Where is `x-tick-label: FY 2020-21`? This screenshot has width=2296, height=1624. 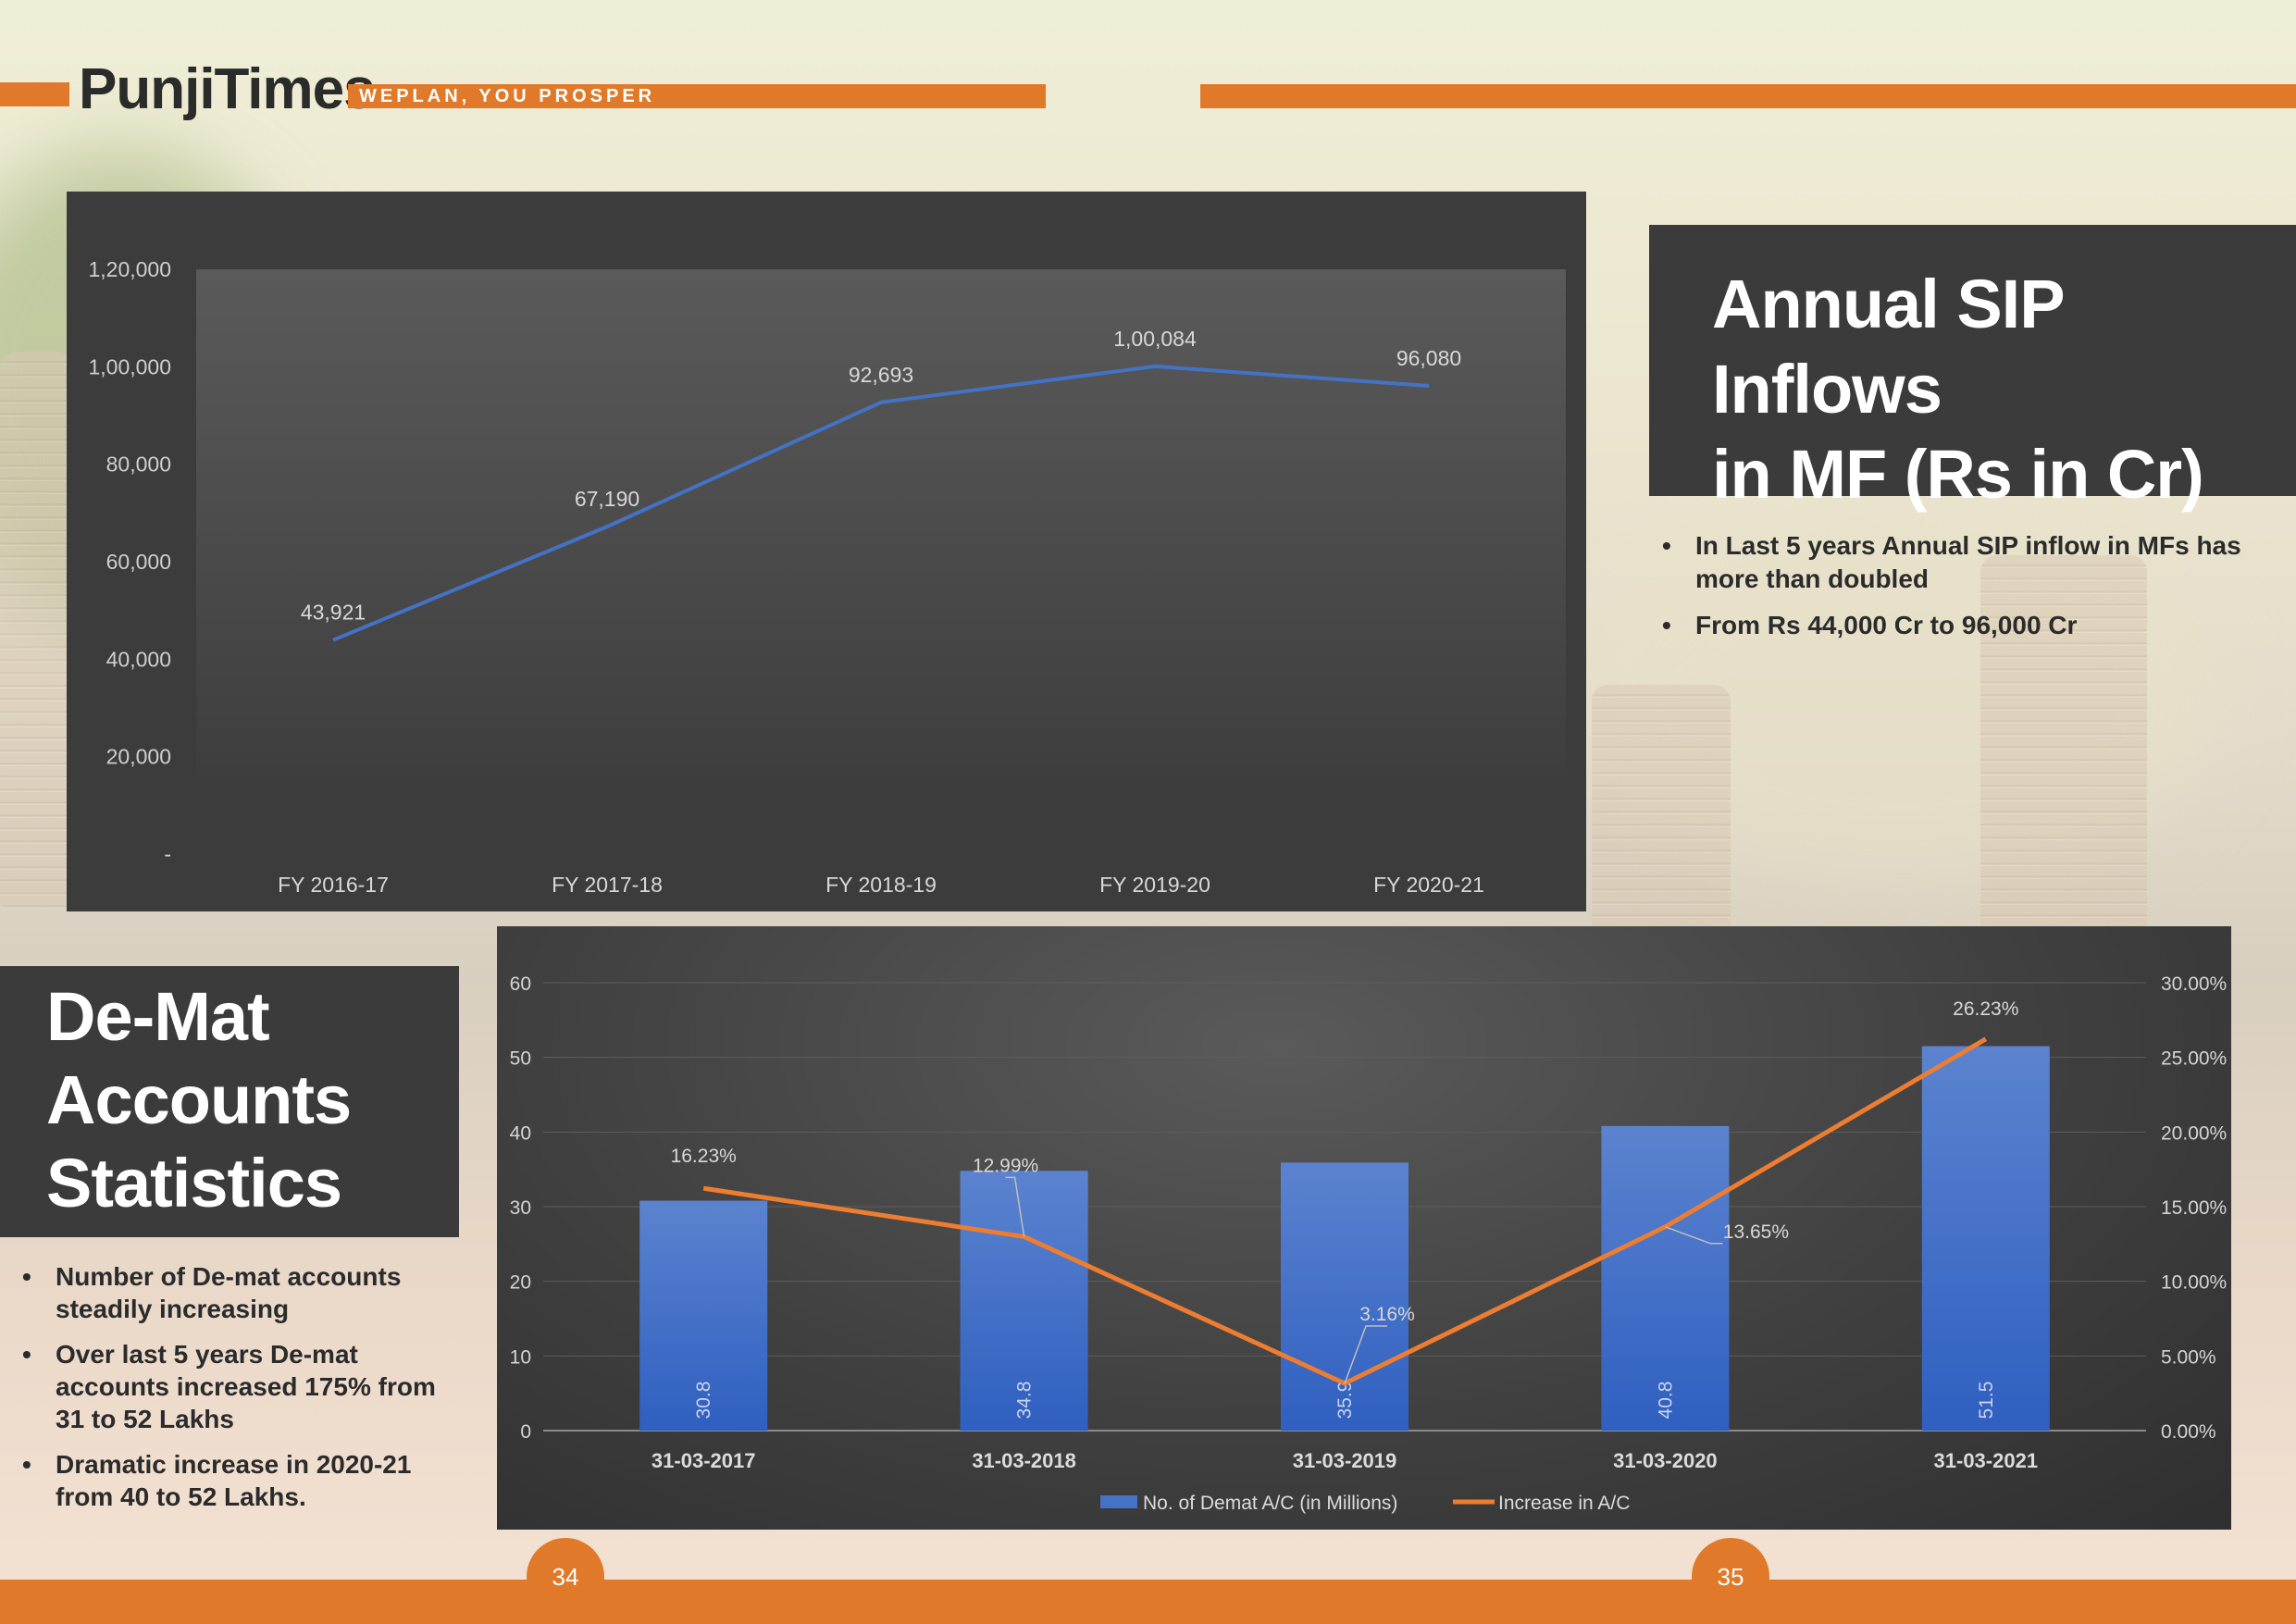 x-tick-label: FY 2020-21 is located at coordinates (1428, 885).